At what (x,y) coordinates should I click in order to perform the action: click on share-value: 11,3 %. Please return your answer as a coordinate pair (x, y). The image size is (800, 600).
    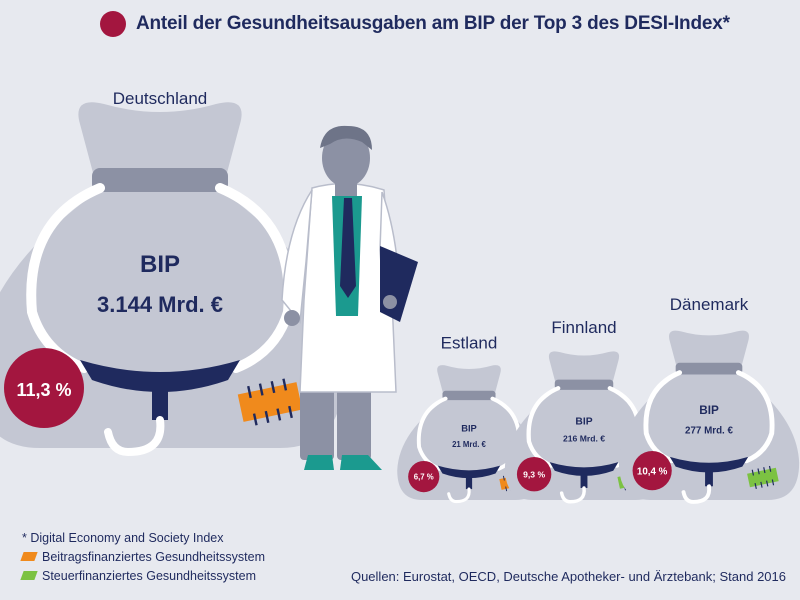
    Looking at the image, I should click on (43, 390).